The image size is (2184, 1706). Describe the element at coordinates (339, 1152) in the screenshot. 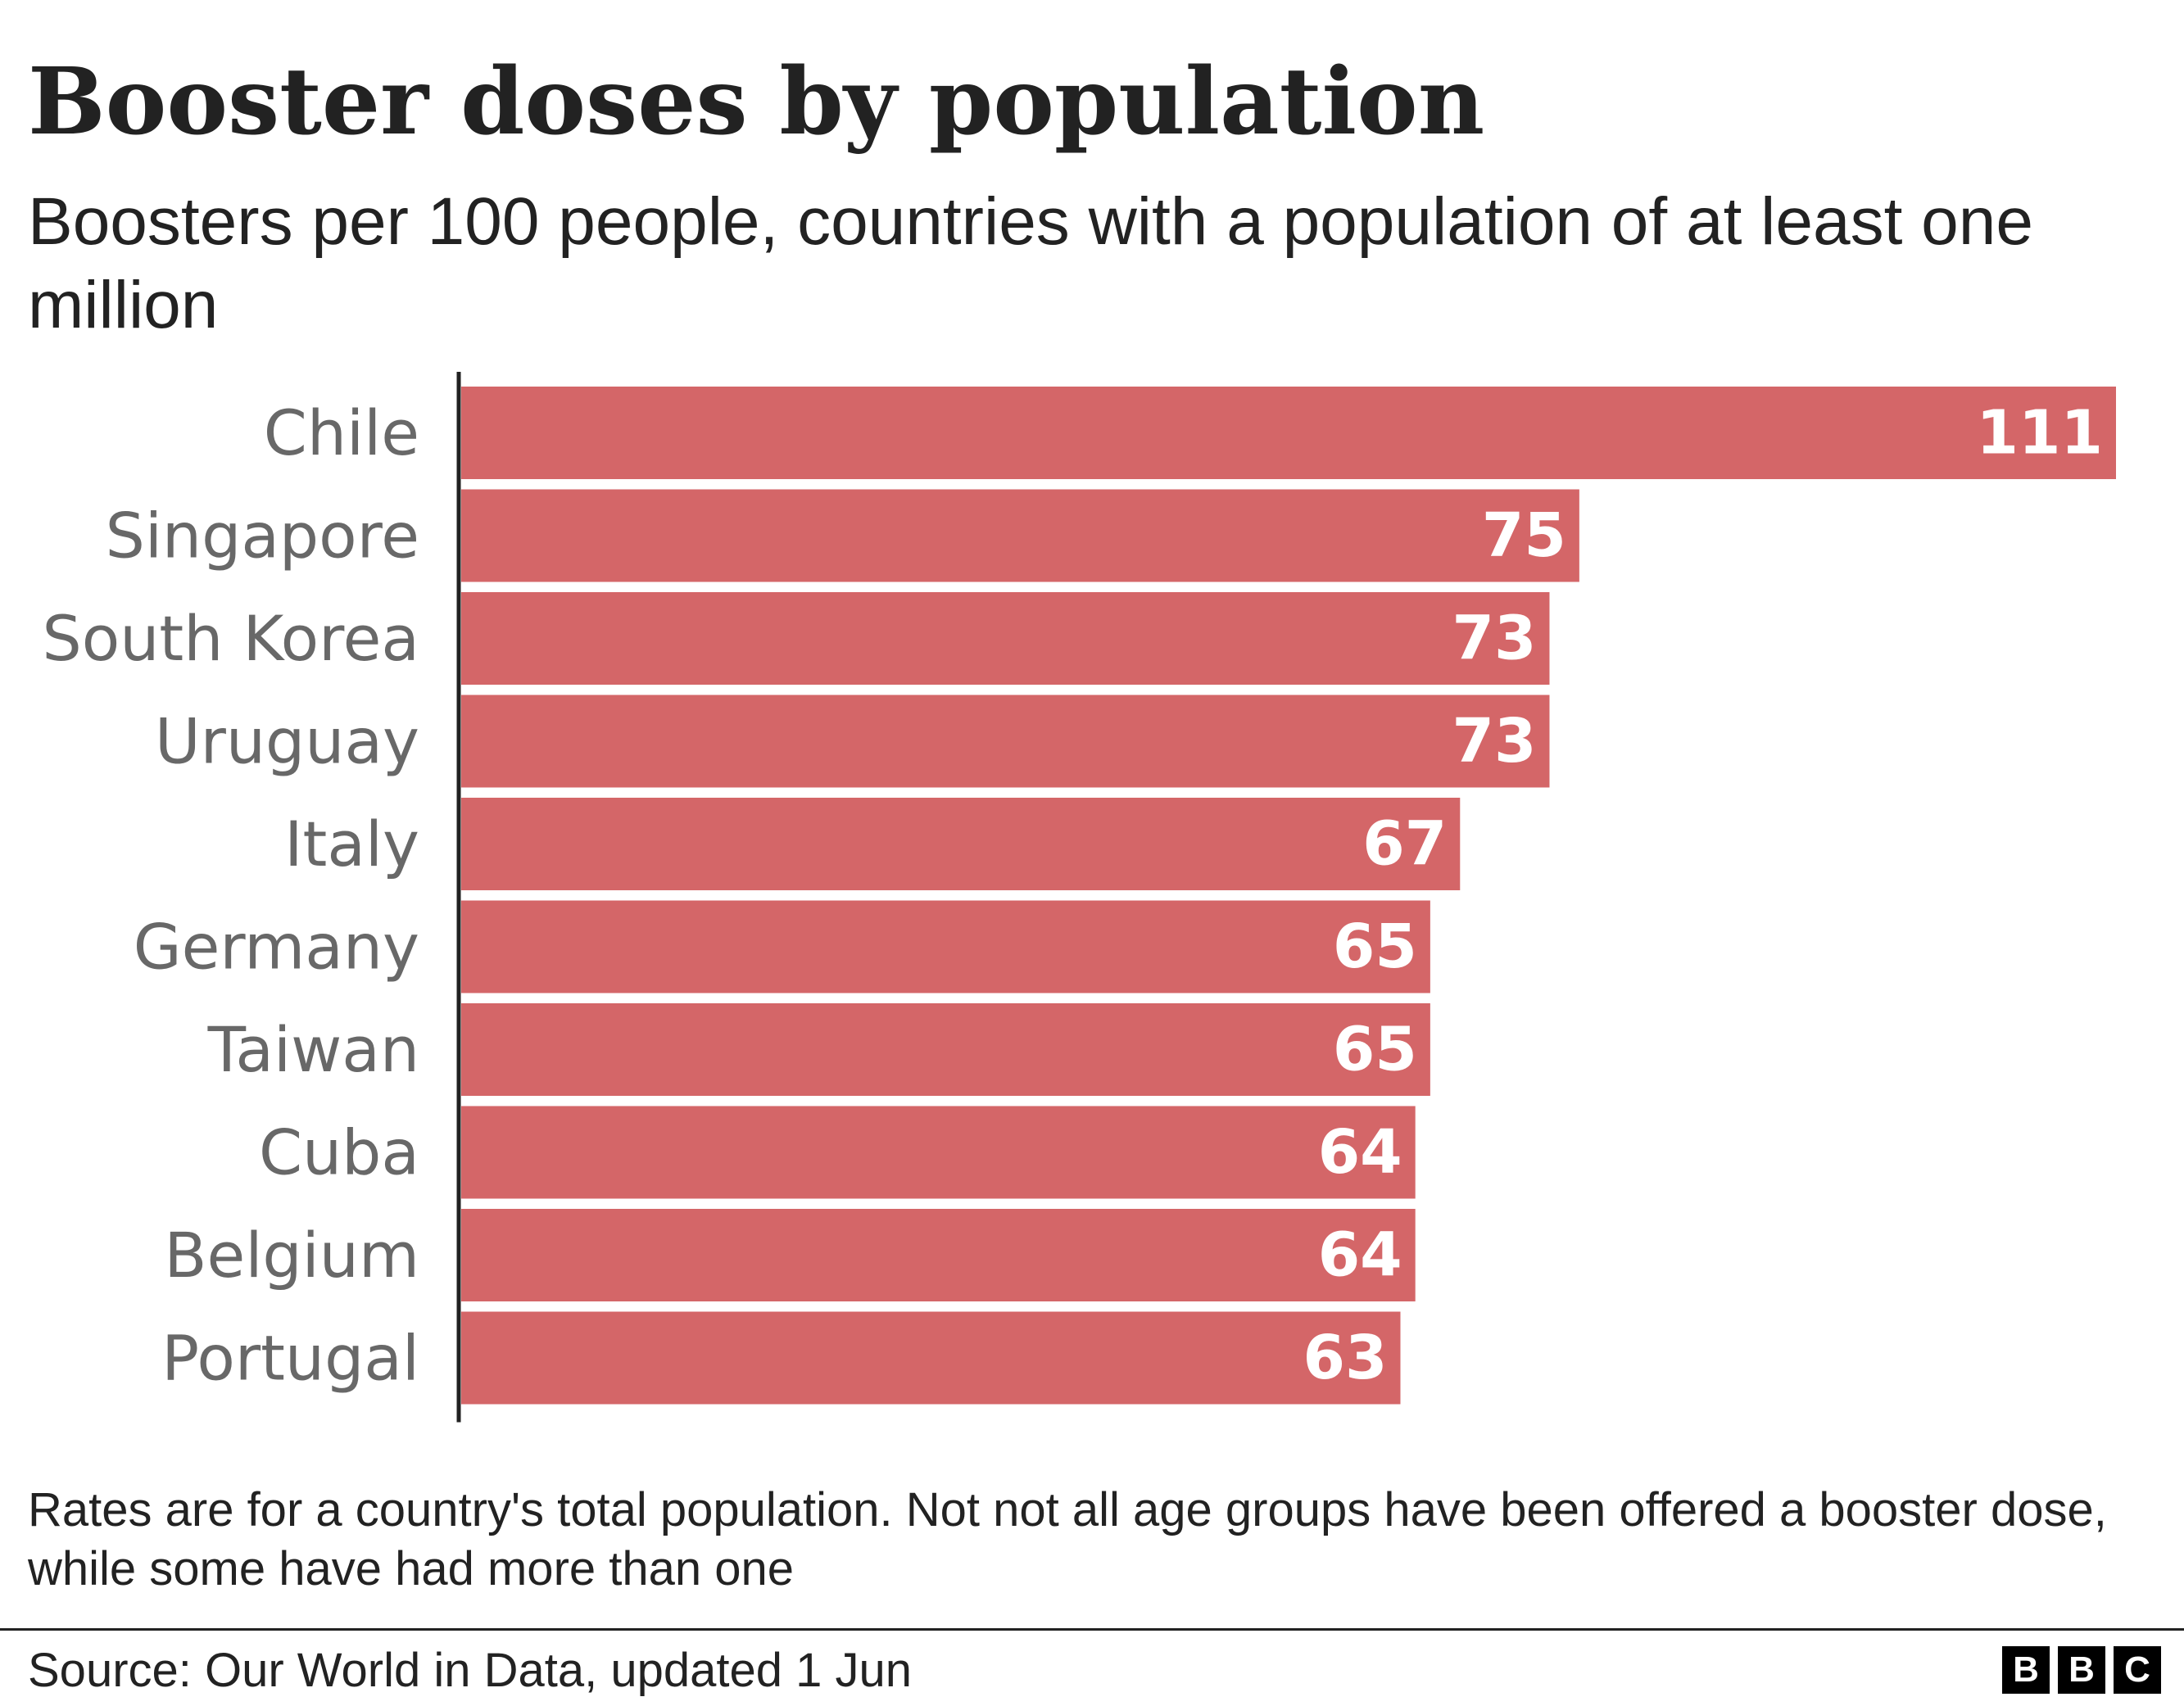

I see `category-label: Cuba` at that location.